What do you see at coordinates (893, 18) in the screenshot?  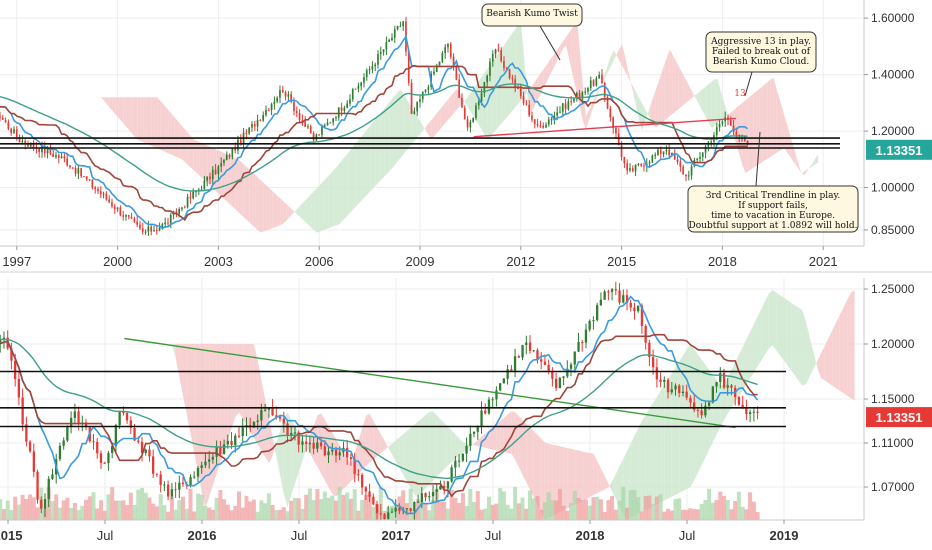 I see `price-tick-label: 1.60000` at bounding box center [893, 18].